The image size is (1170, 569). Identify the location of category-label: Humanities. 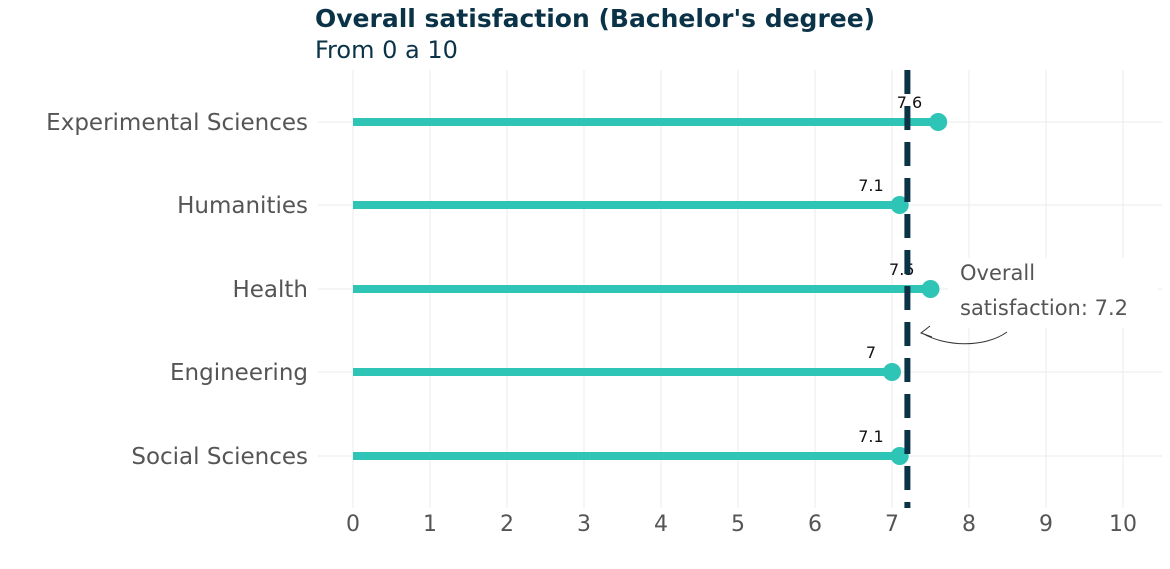
(242, 206).